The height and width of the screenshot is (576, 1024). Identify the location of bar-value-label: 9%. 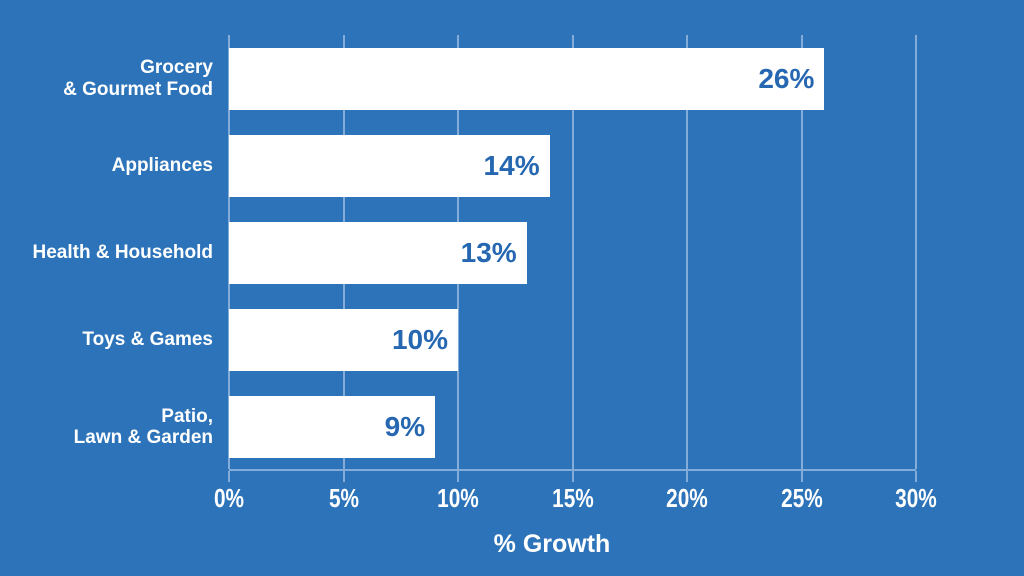
(405, 427).